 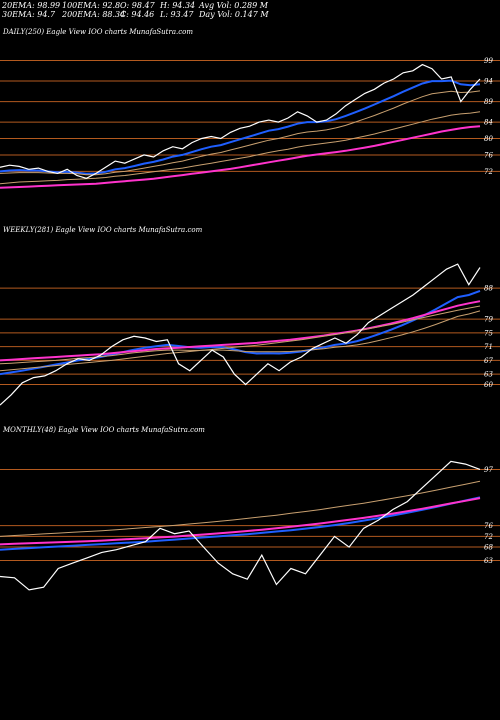 What do you see at coordinates (488, 347) in the screenshot?
I see `y-tick-label-3: 71` at bounding box center [488, 347].